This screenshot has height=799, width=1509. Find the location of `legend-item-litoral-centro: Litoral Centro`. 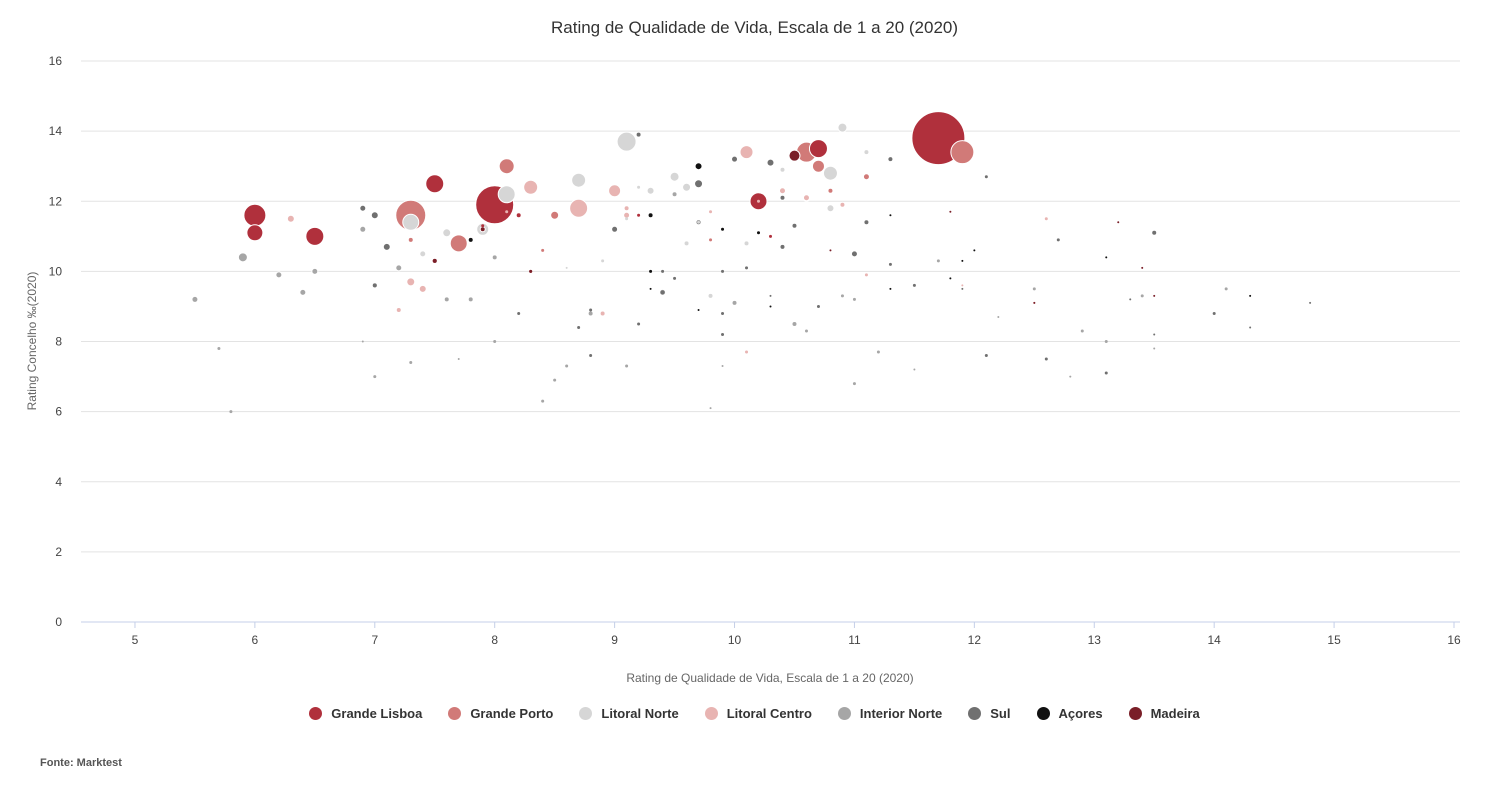

legend-item-litoral-centro: Litoral Centro is located at coordinates (758, 713).